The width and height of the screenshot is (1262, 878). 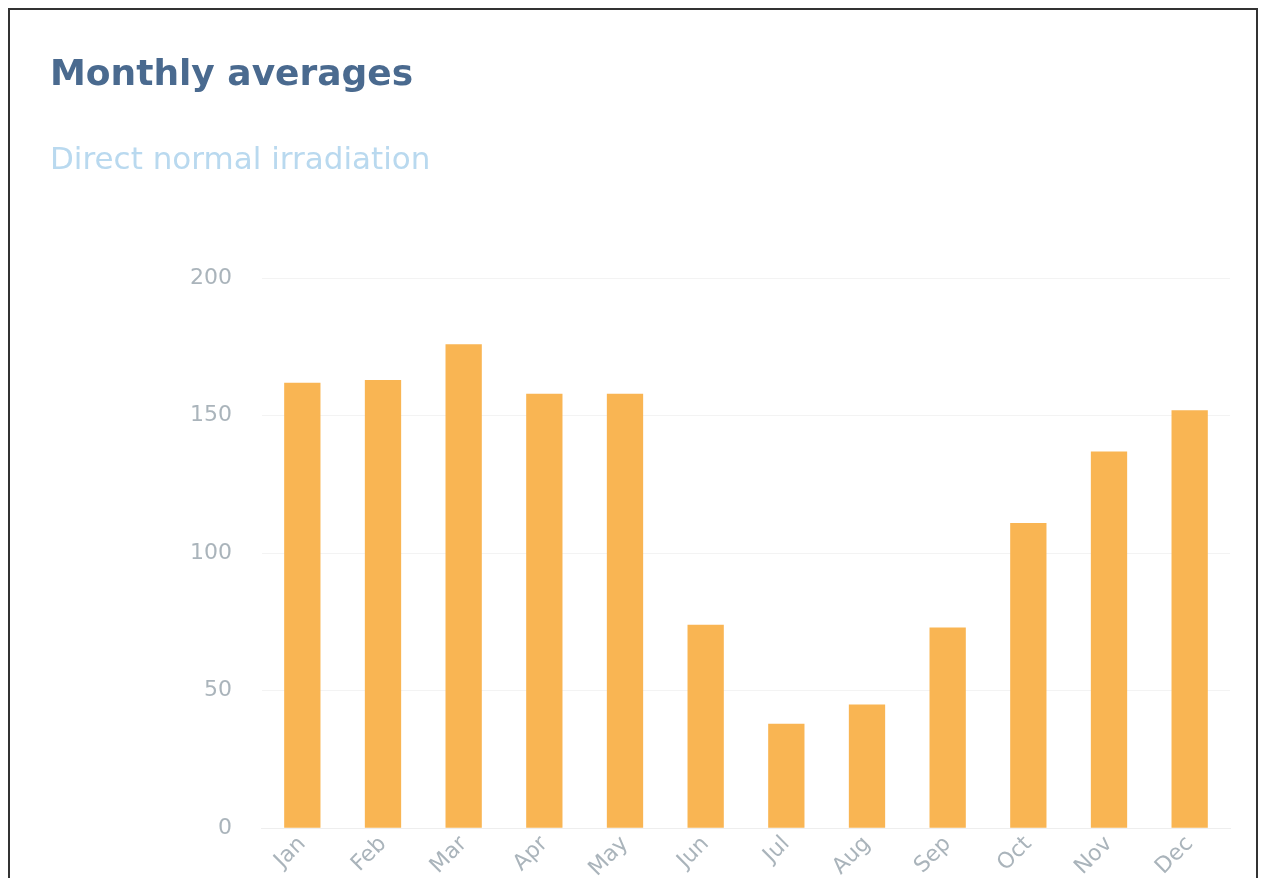 I want to click on y-tick-label: 50, so click(x=217, y=689).